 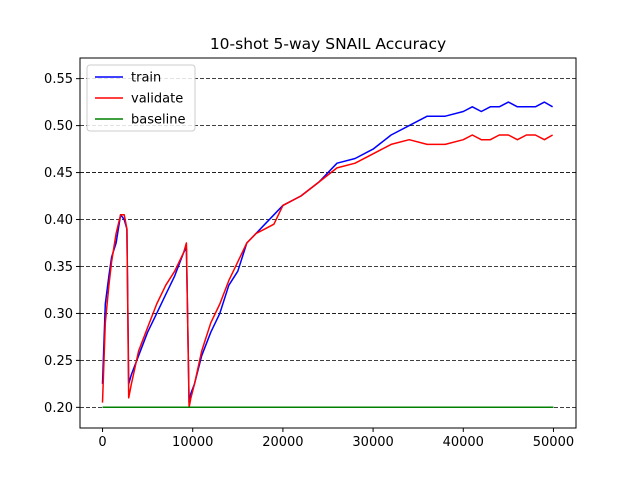 What do you see at coordinates (58, 220) in the screenshot?
I see `y-tick-label: 0.40` at bounding box center [58, 220].